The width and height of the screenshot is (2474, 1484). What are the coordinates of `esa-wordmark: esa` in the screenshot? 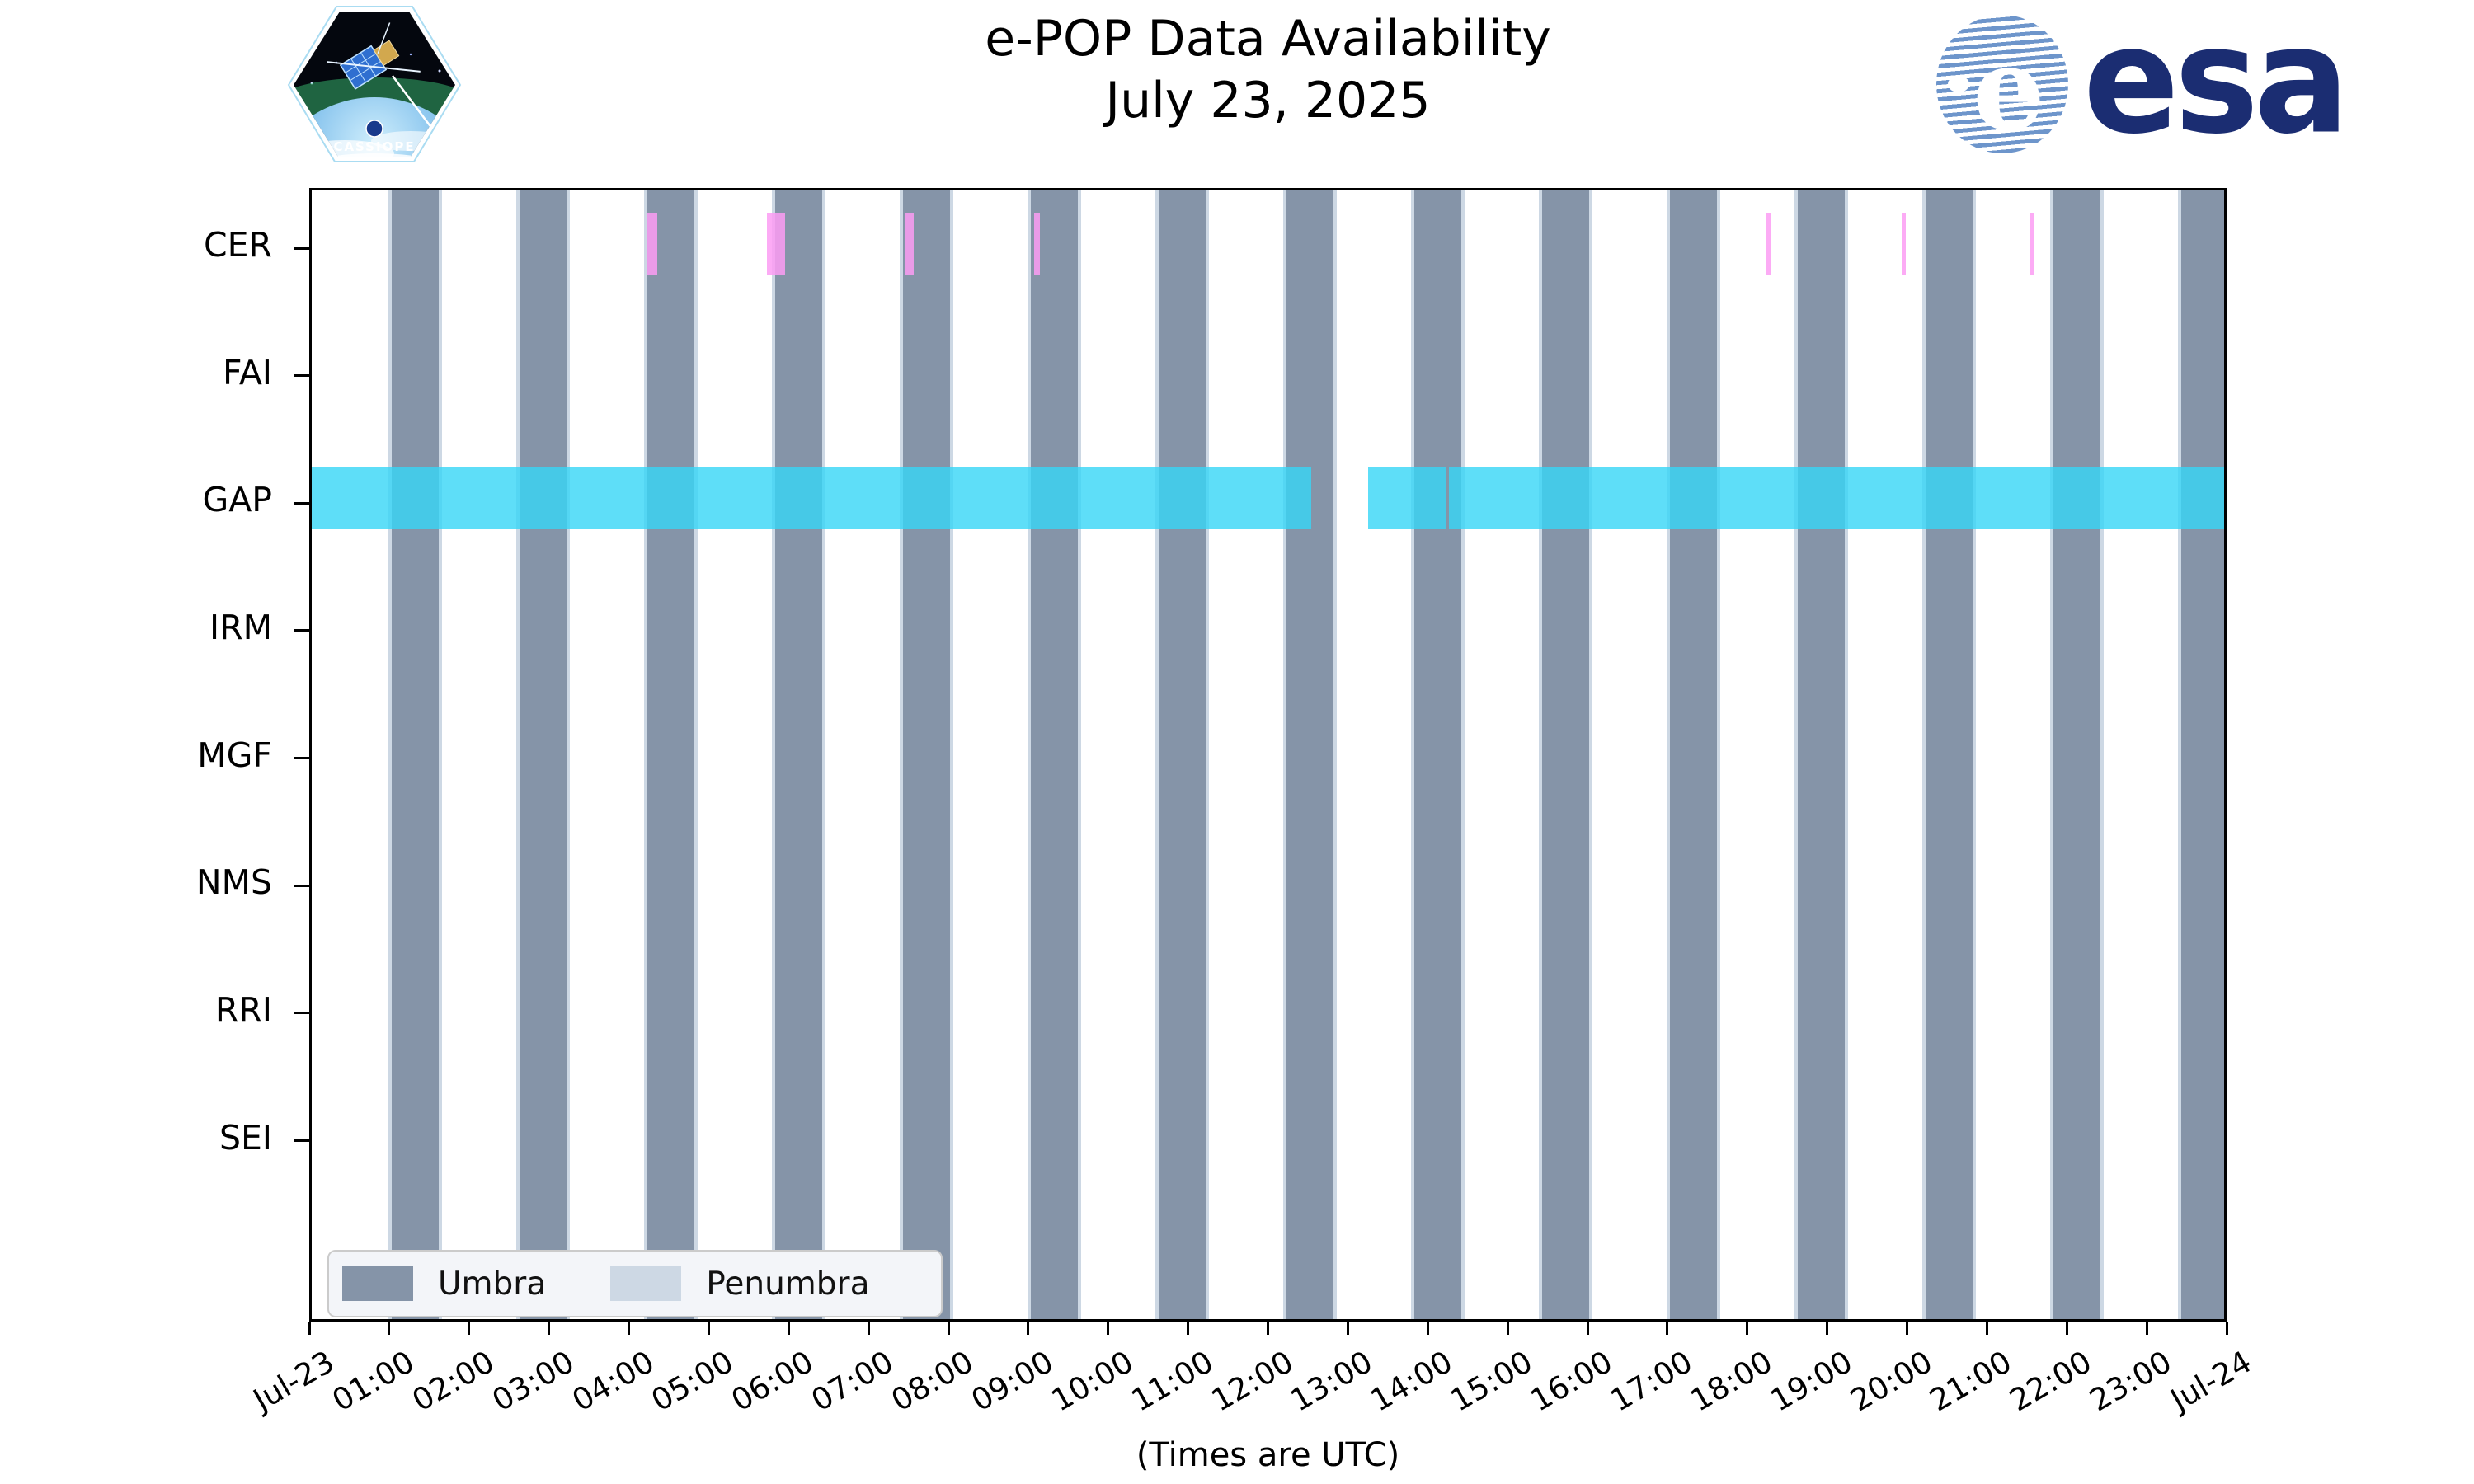 It's located at (2216, 83).